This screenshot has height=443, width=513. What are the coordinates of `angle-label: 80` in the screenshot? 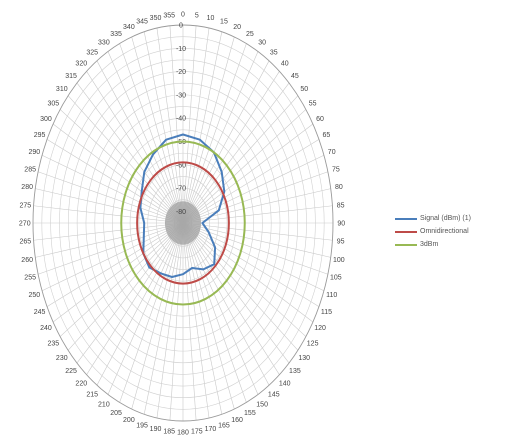 It's located at (339, 187).